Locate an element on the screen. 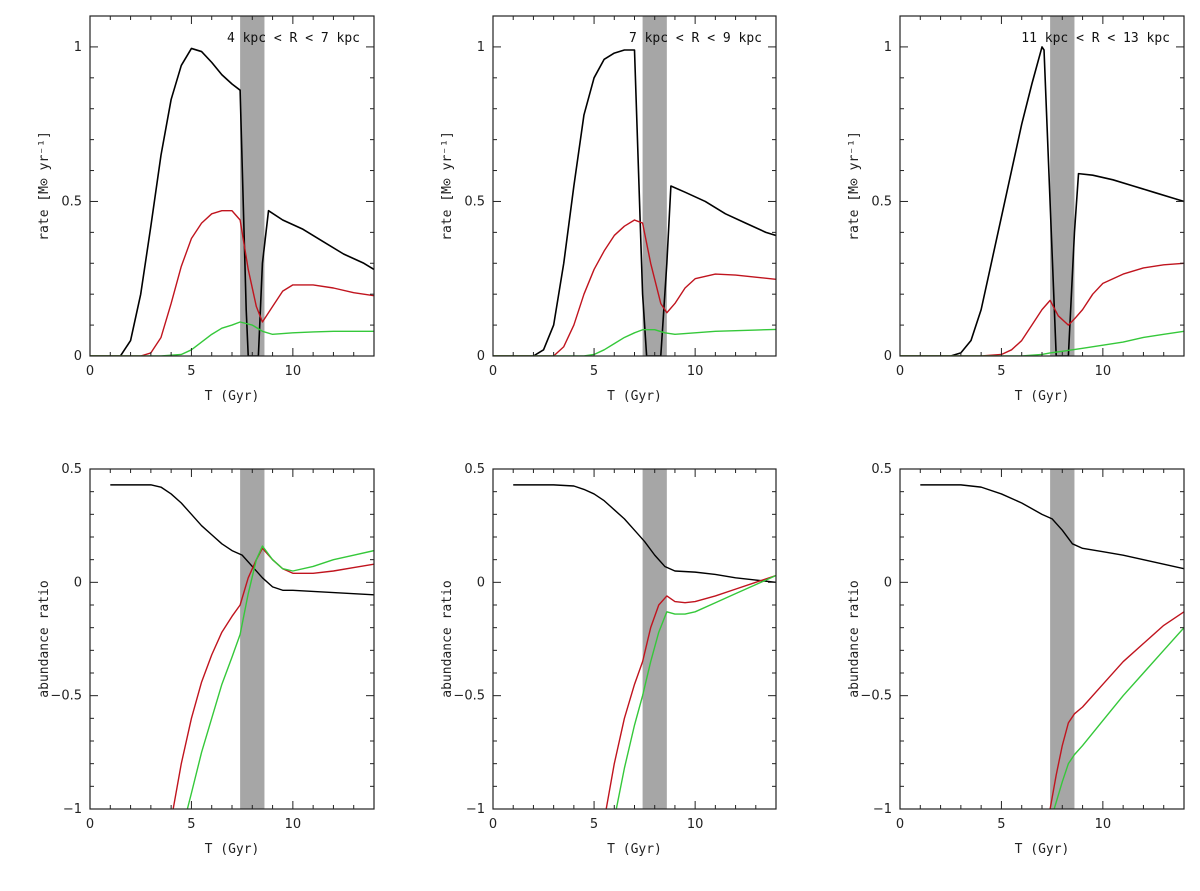 The height and width of the screenshot is (891, 1200). panel-bottom-right: 0 5 10 −1 −0.5 0 0.5 T (Gyr) abundance ratio is located at coordinates (1016, 659).